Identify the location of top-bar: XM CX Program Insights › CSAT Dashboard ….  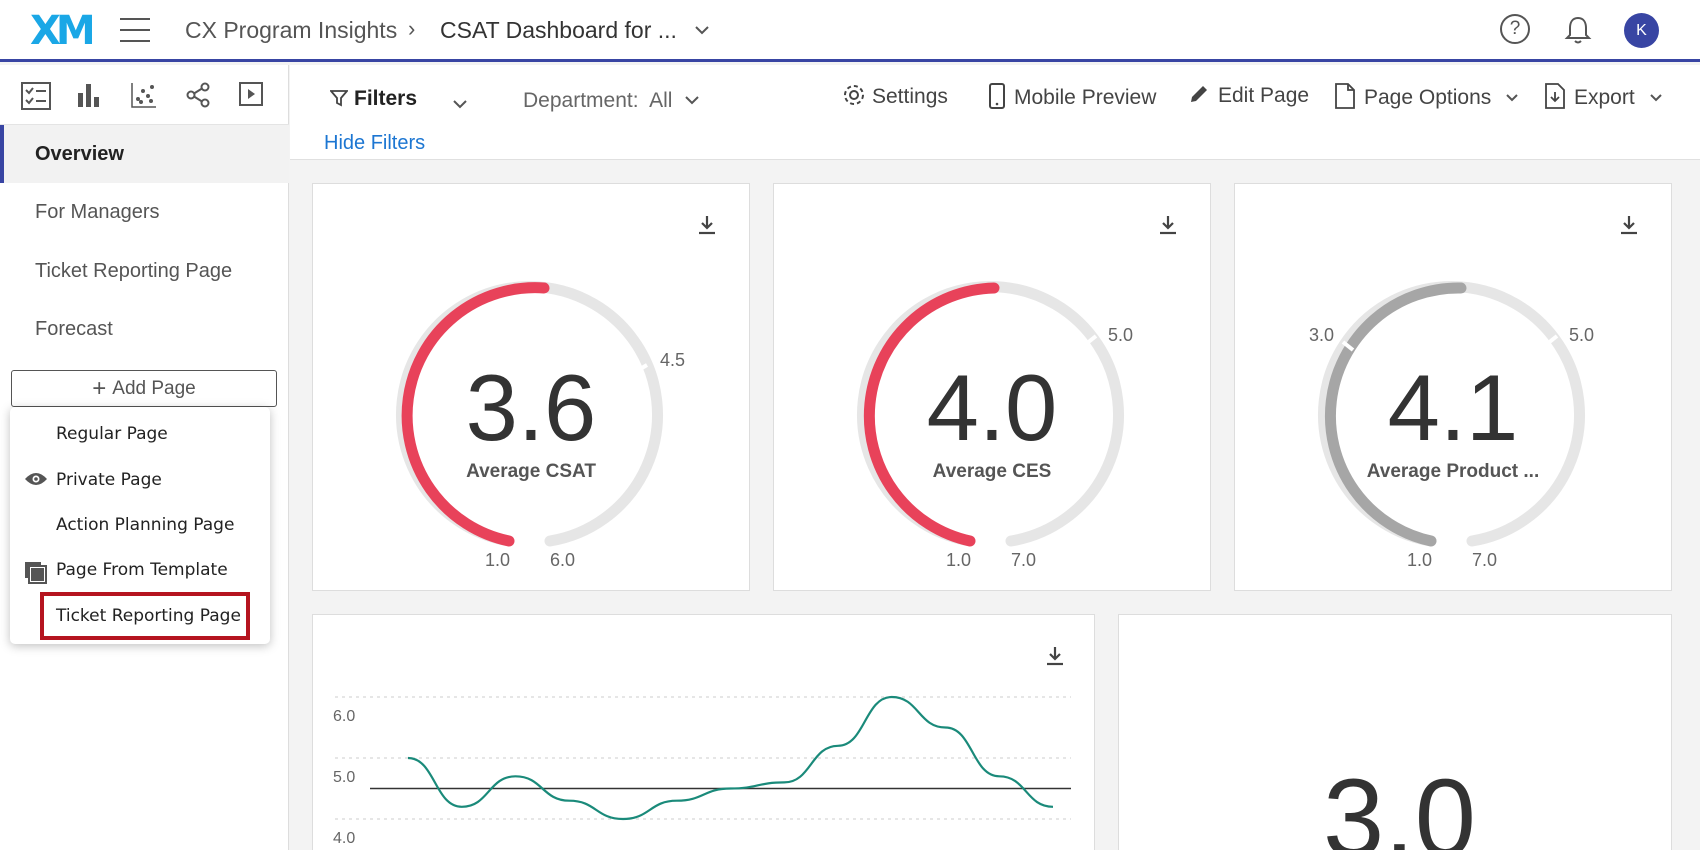
(850, 31).